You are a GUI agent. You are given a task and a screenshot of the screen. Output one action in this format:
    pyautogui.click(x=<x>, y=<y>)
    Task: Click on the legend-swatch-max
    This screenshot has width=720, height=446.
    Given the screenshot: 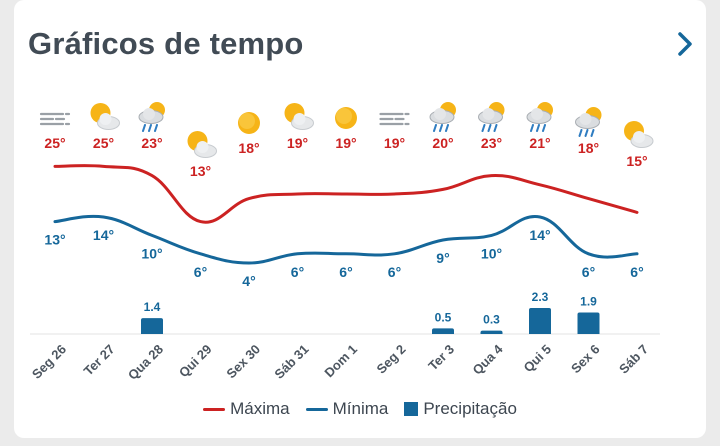 What is the action you would take?
    pyautogui.click(x=214, y=409)
    